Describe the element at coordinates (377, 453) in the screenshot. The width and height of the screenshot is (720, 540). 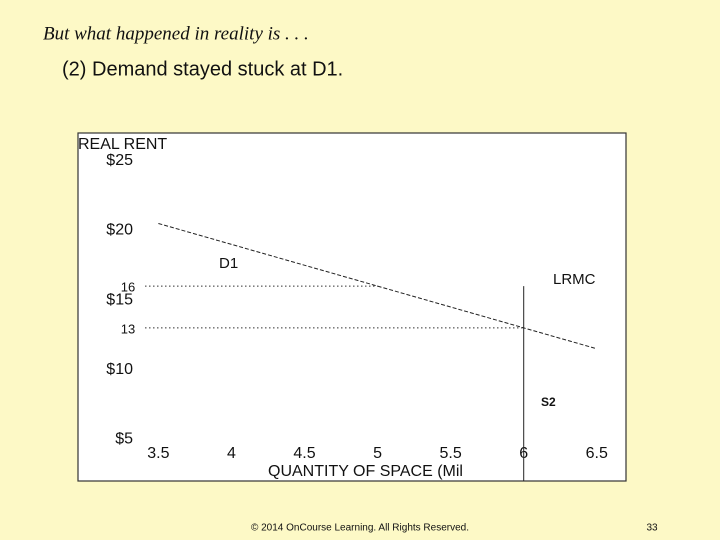
I see `x-tick-label: 5` at that location.